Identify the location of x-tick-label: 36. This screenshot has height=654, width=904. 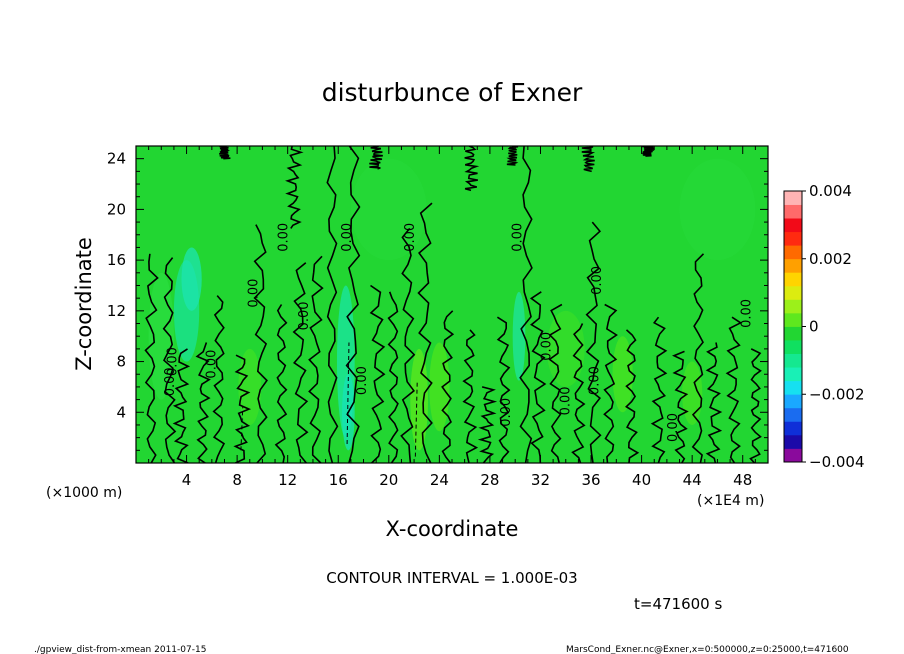
(590, 480).